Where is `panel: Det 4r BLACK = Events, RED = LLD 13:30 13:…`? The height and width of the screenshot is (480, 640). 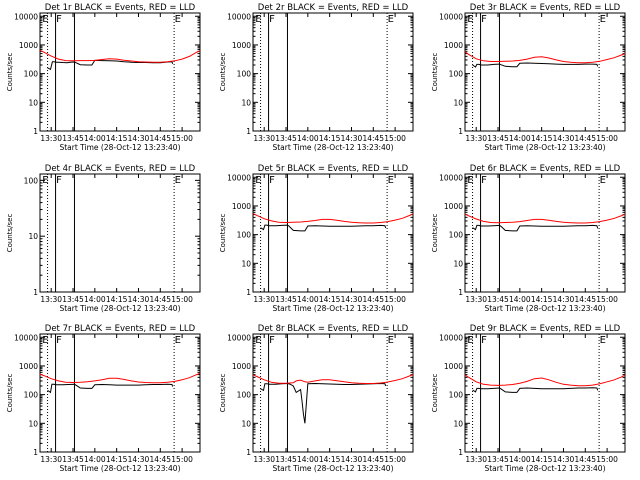
panel: Det 4r BLACK = Events, RED = LLD 13:30 13:… is located at coordinates (103, 238).